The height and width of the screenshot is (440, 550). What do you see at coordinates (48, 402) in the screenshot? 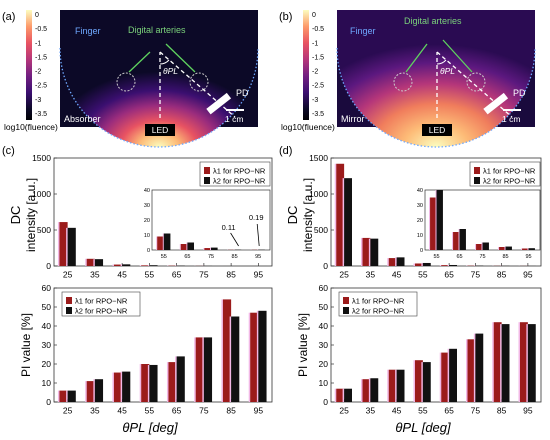
I see `pi-c-ytick-label-0: 0` at bounding box center [48, 402].